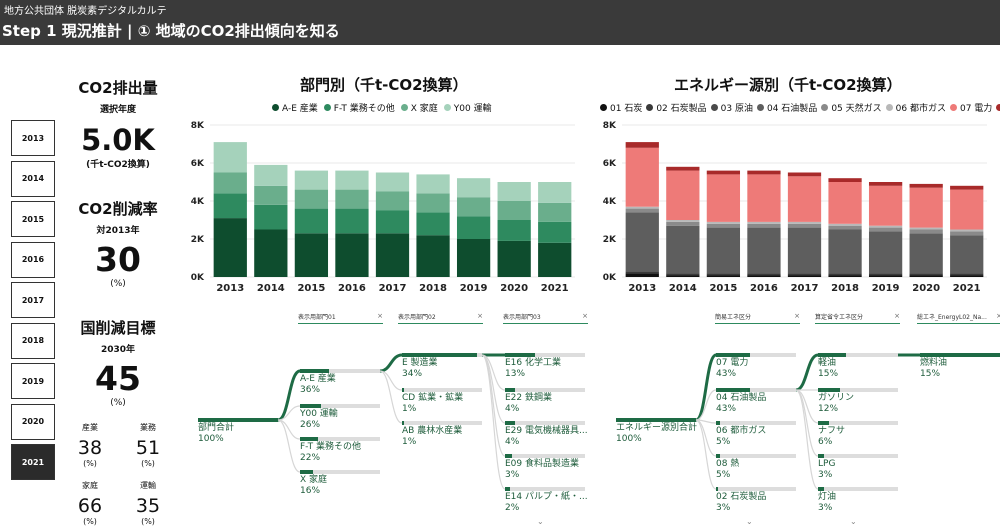 The height and width of the screenshot is (532, 1000). Describe the element at coordinates (467, 107) in the screenshot. I see `legend-item: Y00 運輸` at that location.